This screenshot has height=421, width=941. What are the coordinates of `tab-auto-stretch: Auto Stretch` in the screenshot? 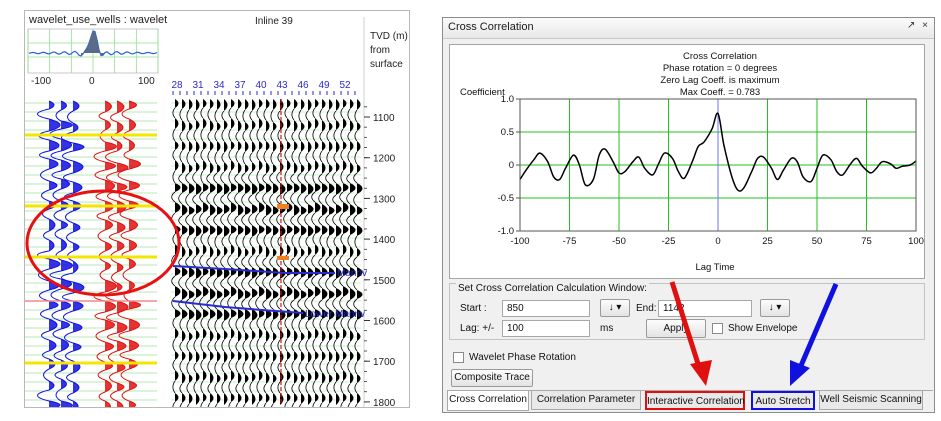 It's located at (783, 400).